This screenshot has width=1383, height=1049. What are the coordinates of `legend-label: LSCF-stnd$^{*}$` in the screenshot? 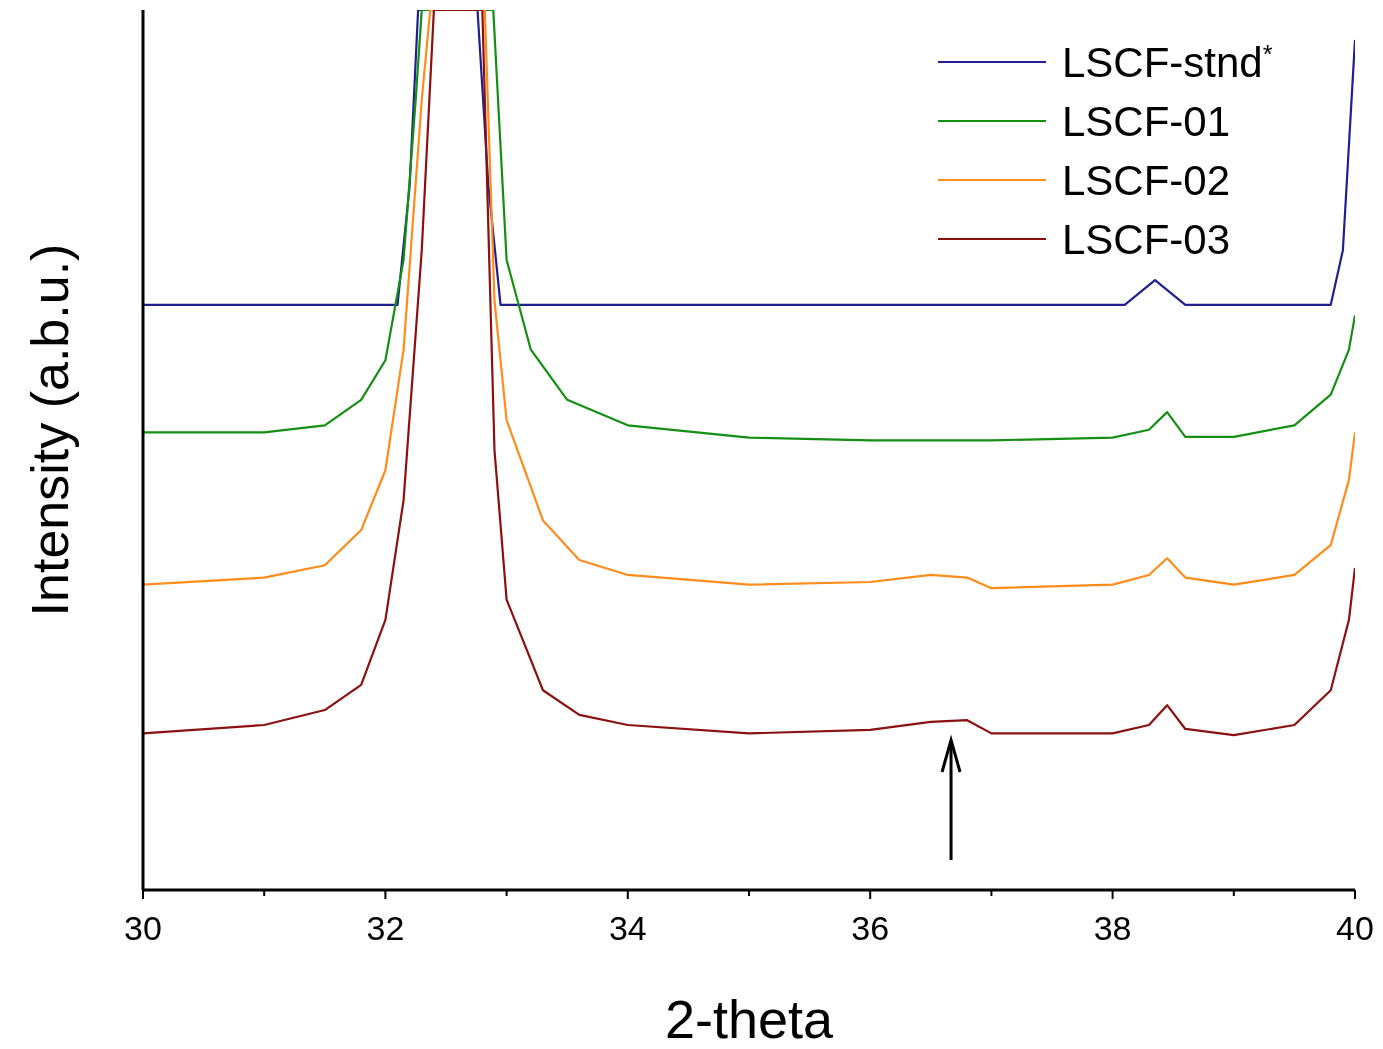 It's located at (1167, 62).